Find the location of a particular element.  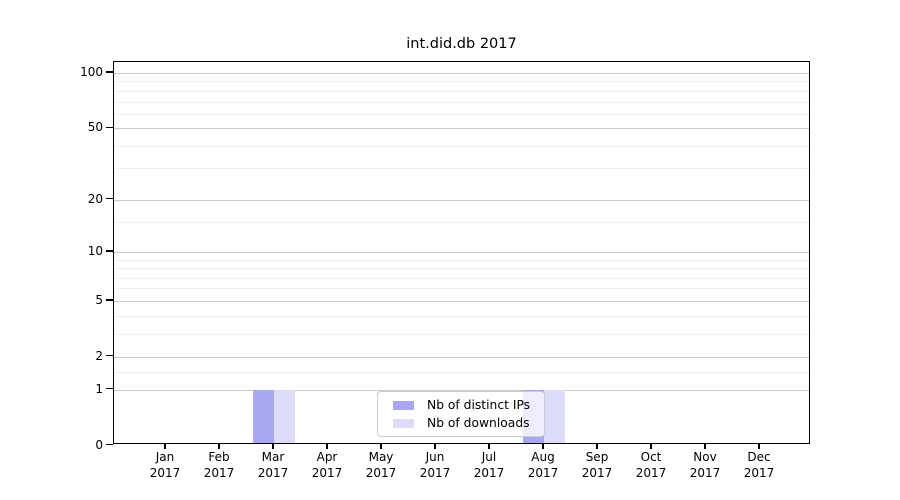

x-tick-label: Nov 2017 is located at coordinates (705, 465).